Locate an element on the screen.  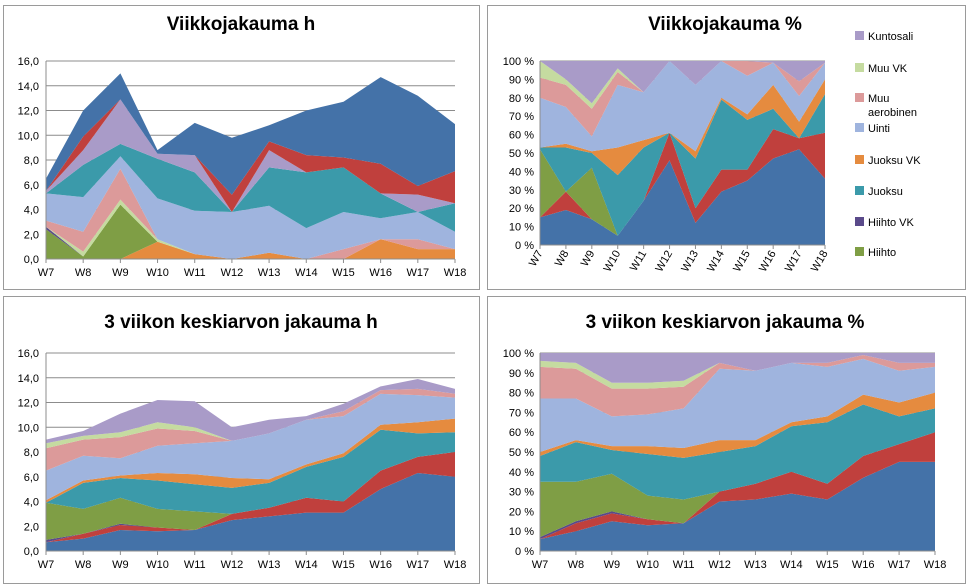
y-tick-label: 30 % is located at coordinates (521, 191).